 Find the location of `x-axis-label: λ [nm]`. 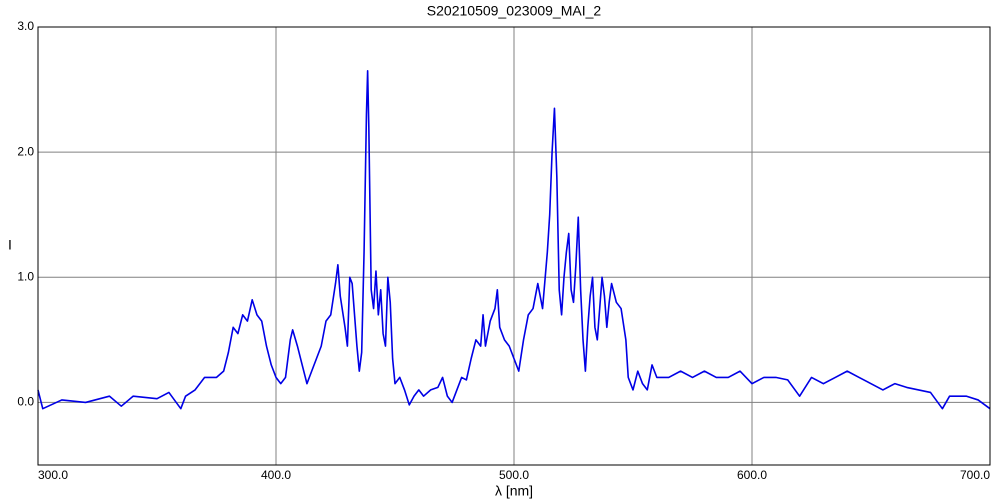

x-axis-label: λ [nm] is located at coordinates (514, 491).